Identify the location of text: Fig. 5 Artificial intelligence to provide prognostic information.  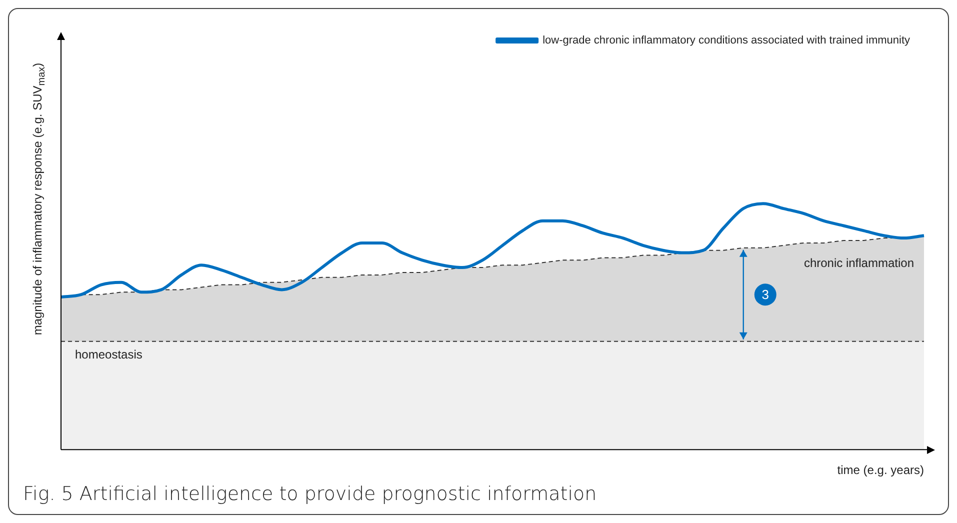
(310, 494).